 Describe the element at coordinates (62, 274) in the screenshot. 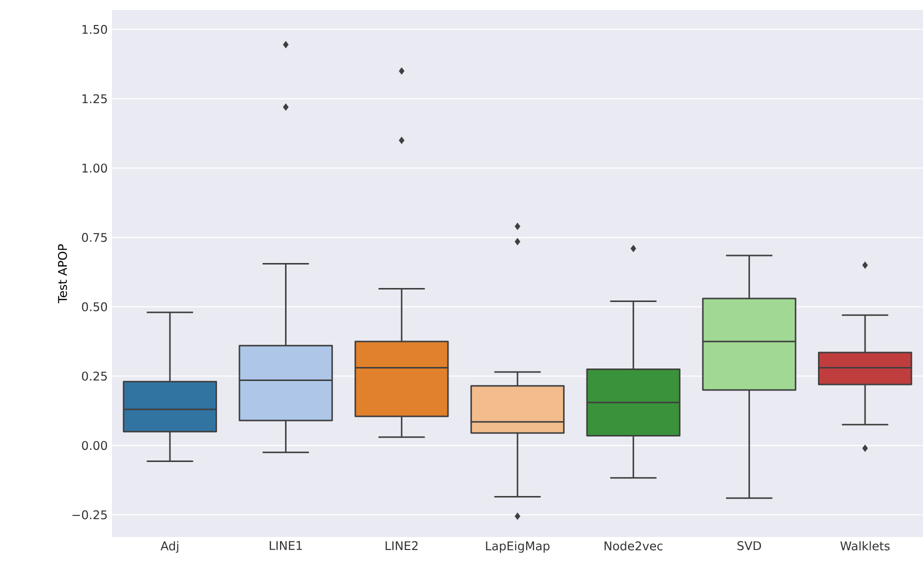

I see `y-axis-title: Test APOP` at that location.